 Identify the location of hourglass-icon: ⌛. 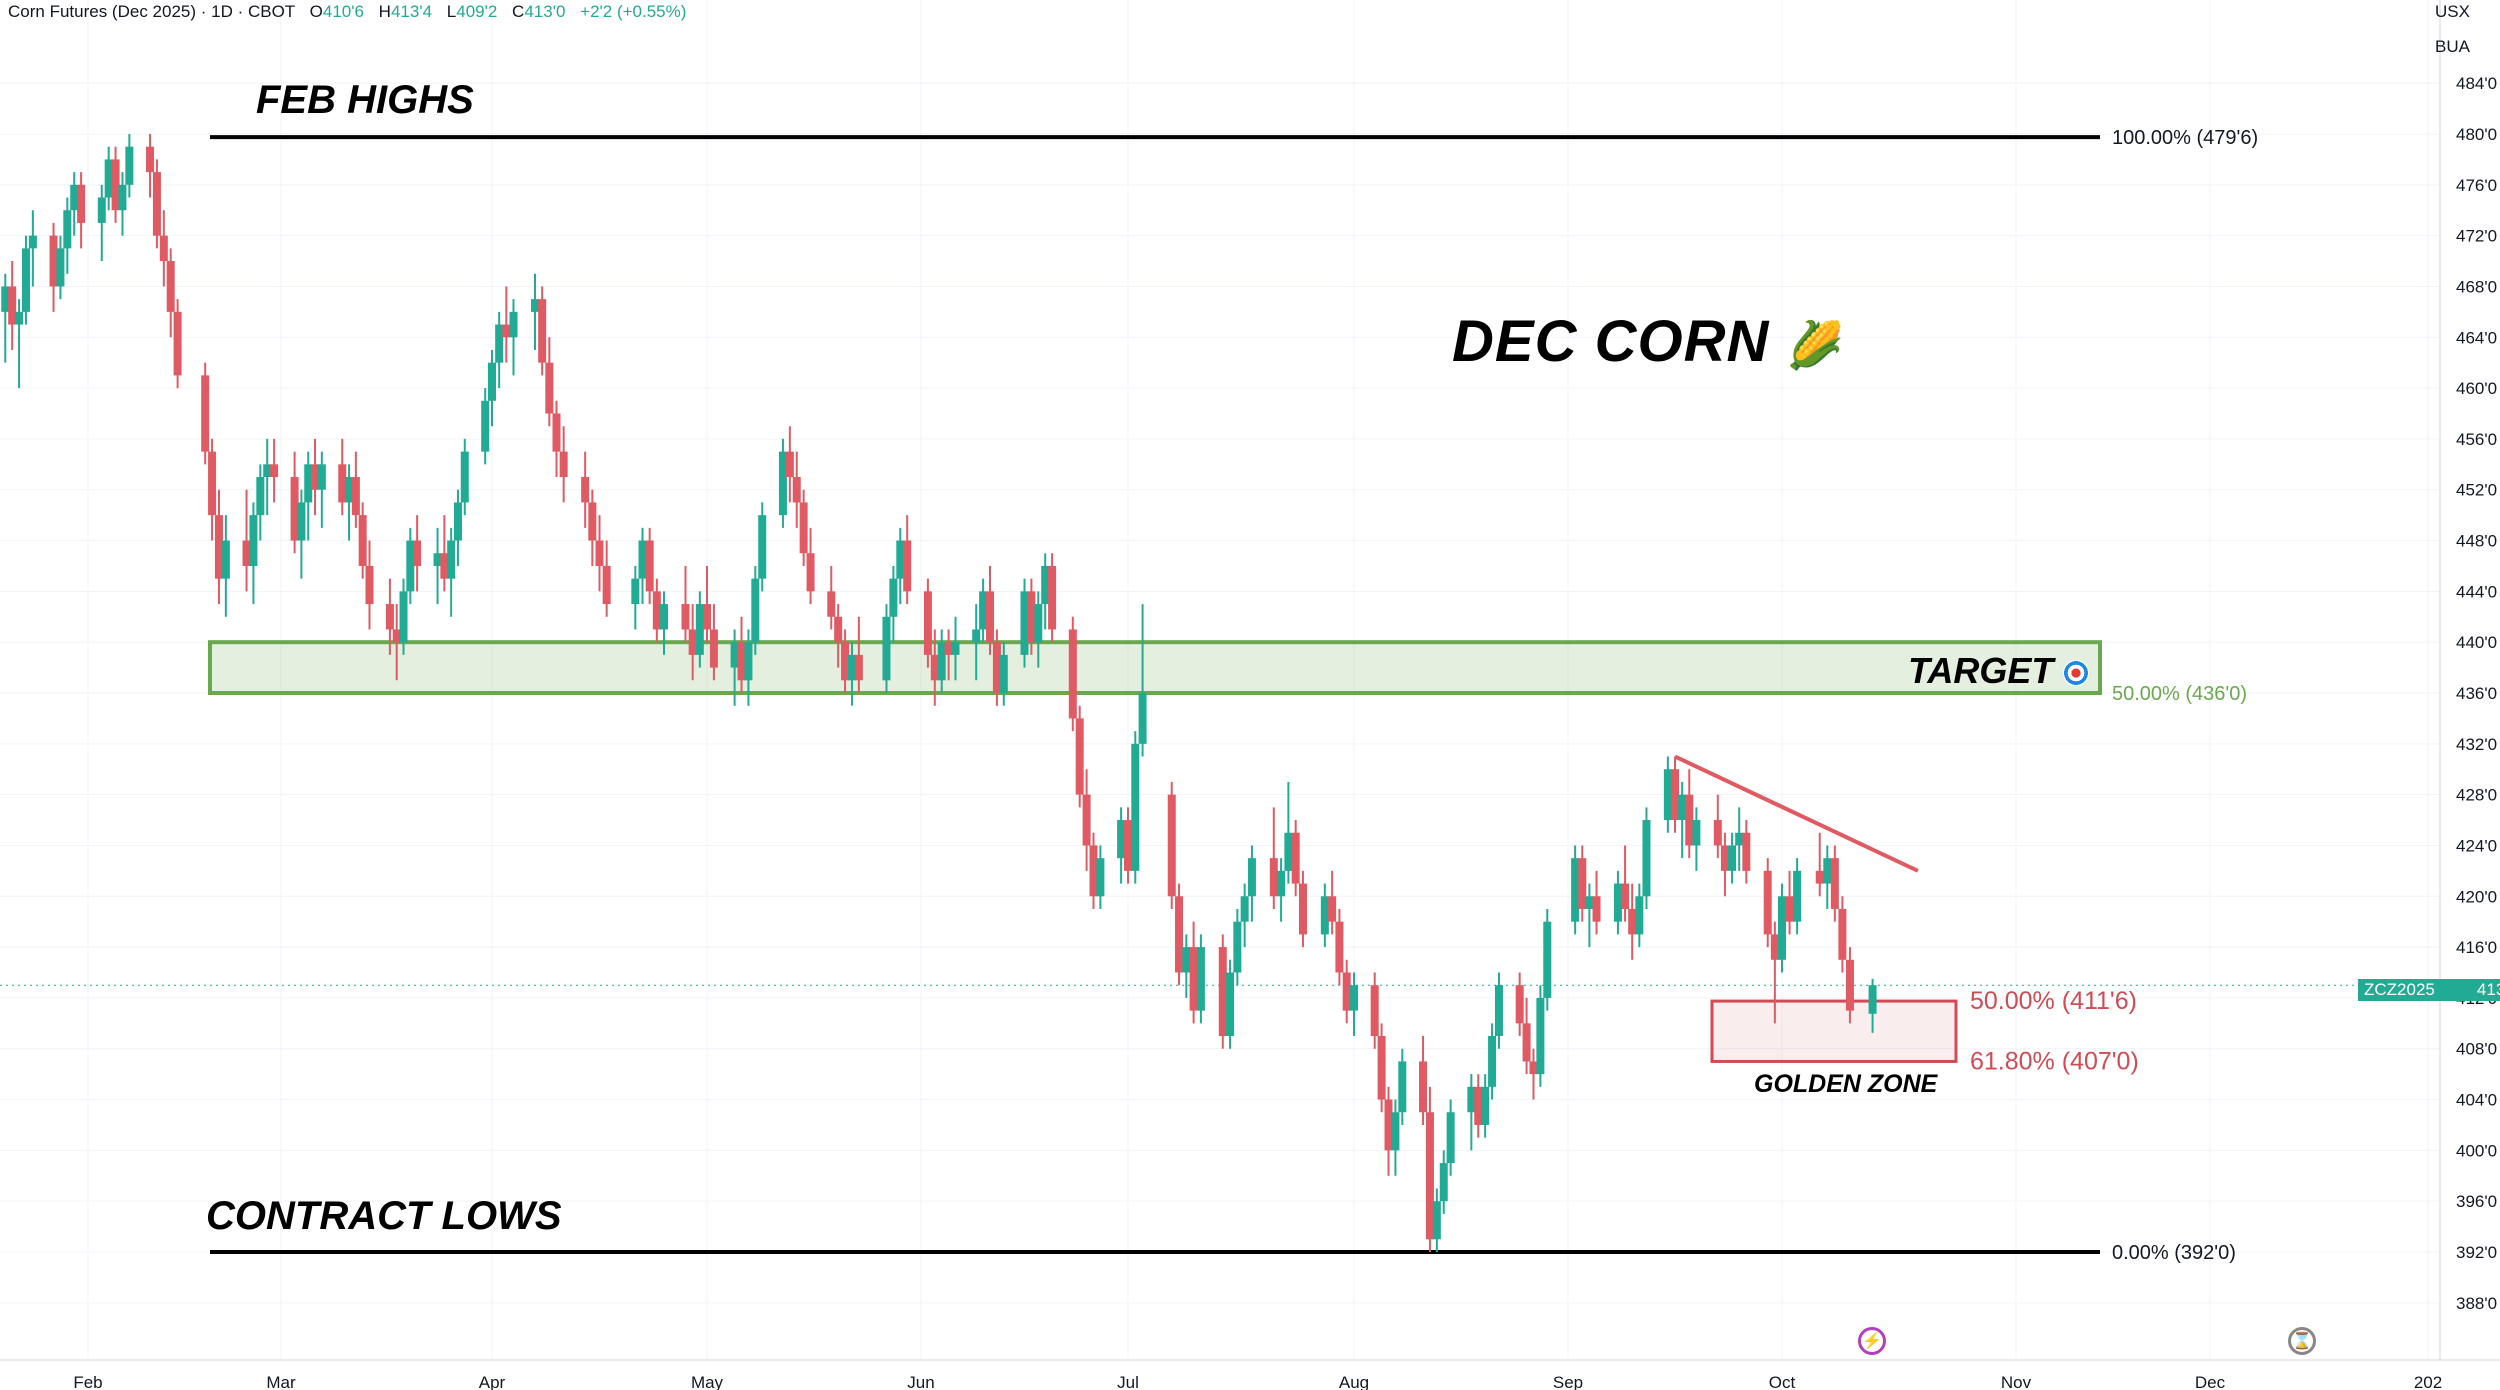
(2302, 1341).